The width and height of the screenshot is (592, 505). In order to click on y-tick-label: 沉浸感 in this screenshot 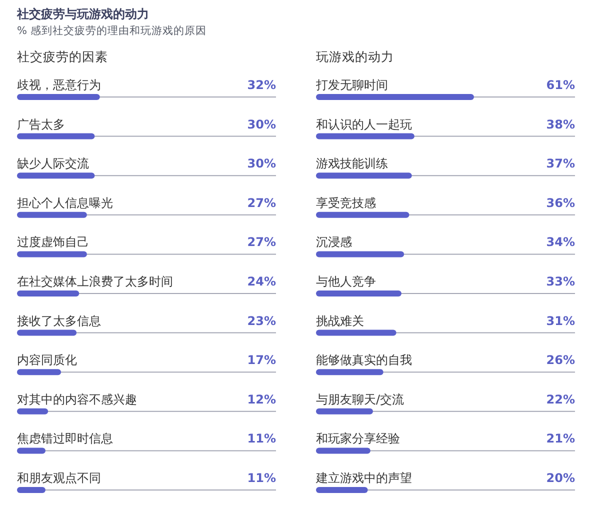, I will do `click(334, 242)`.